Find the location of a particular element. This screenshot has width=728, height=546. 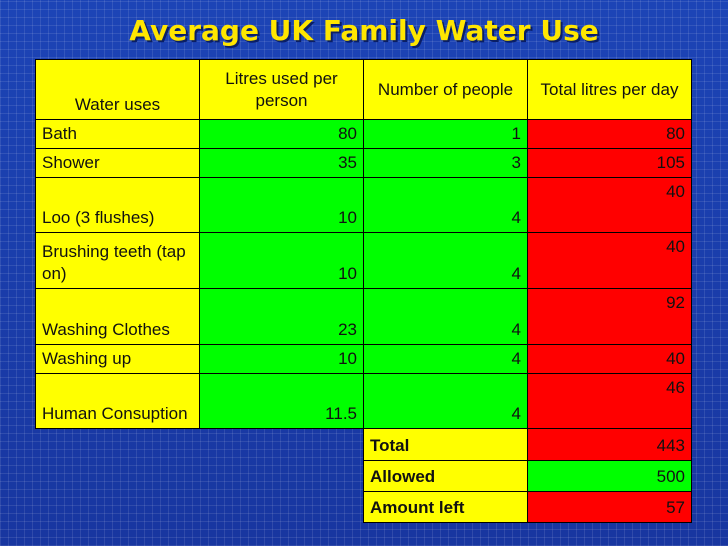

water-use-cell: Brushing teeth (tap on) is located at coordinates (117, 260).